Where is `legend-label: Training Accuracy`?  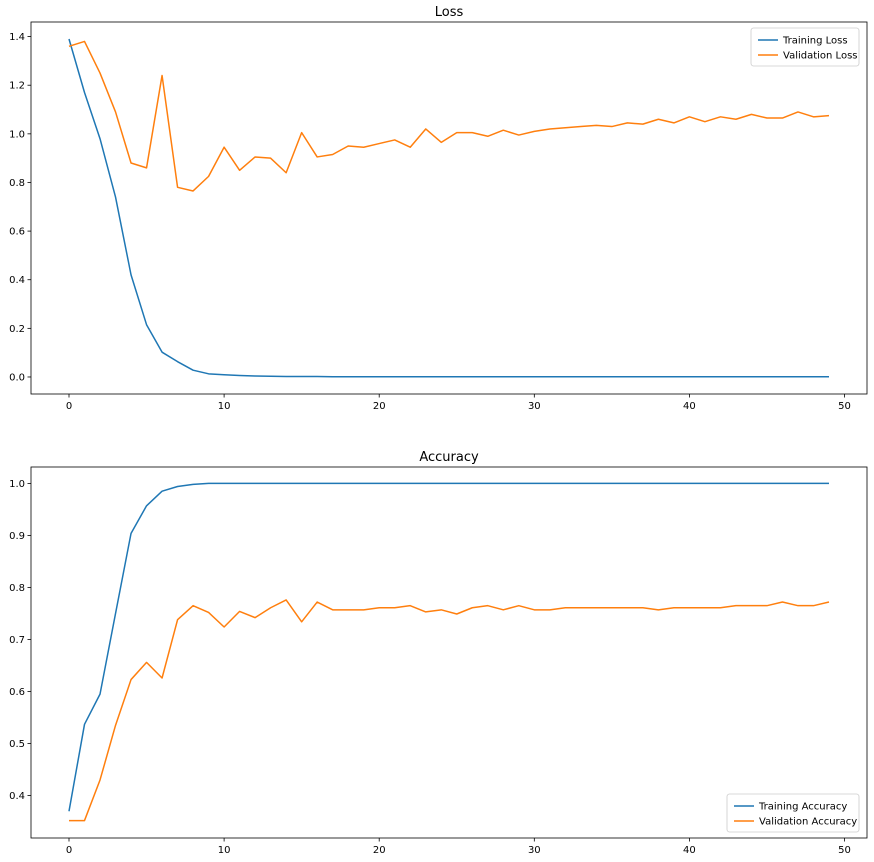 legend-label: Training Accuracy is located at coordinates (802, 807).